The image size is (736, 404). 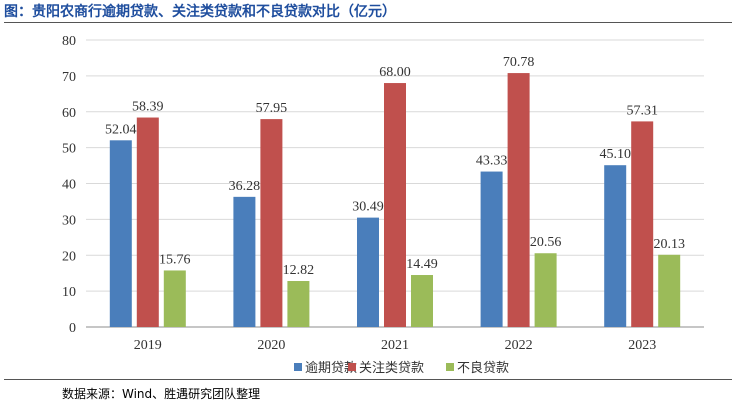 What do you see at coordinates (272, 108) in the screenshot?
I see `data-label: 57.95` at bounding box center [272, 108].